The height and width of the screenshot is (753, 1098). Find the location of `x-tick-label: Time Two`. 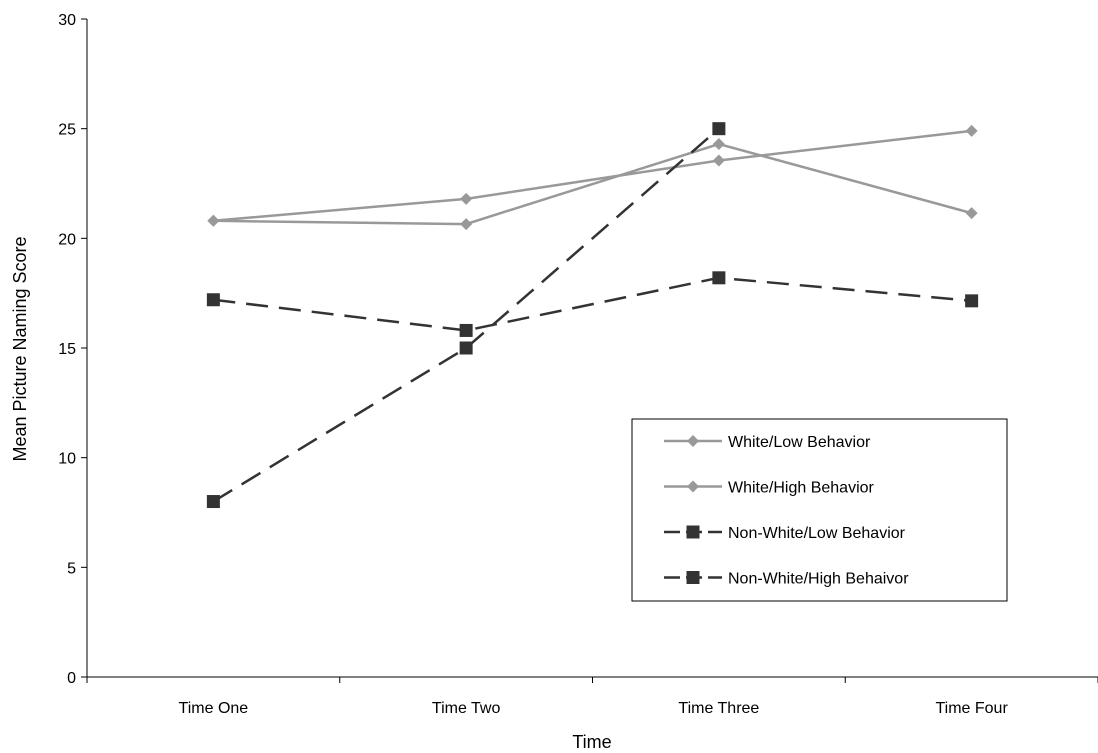

x-tick-label: Time Two is located at coordinates (466, 708).